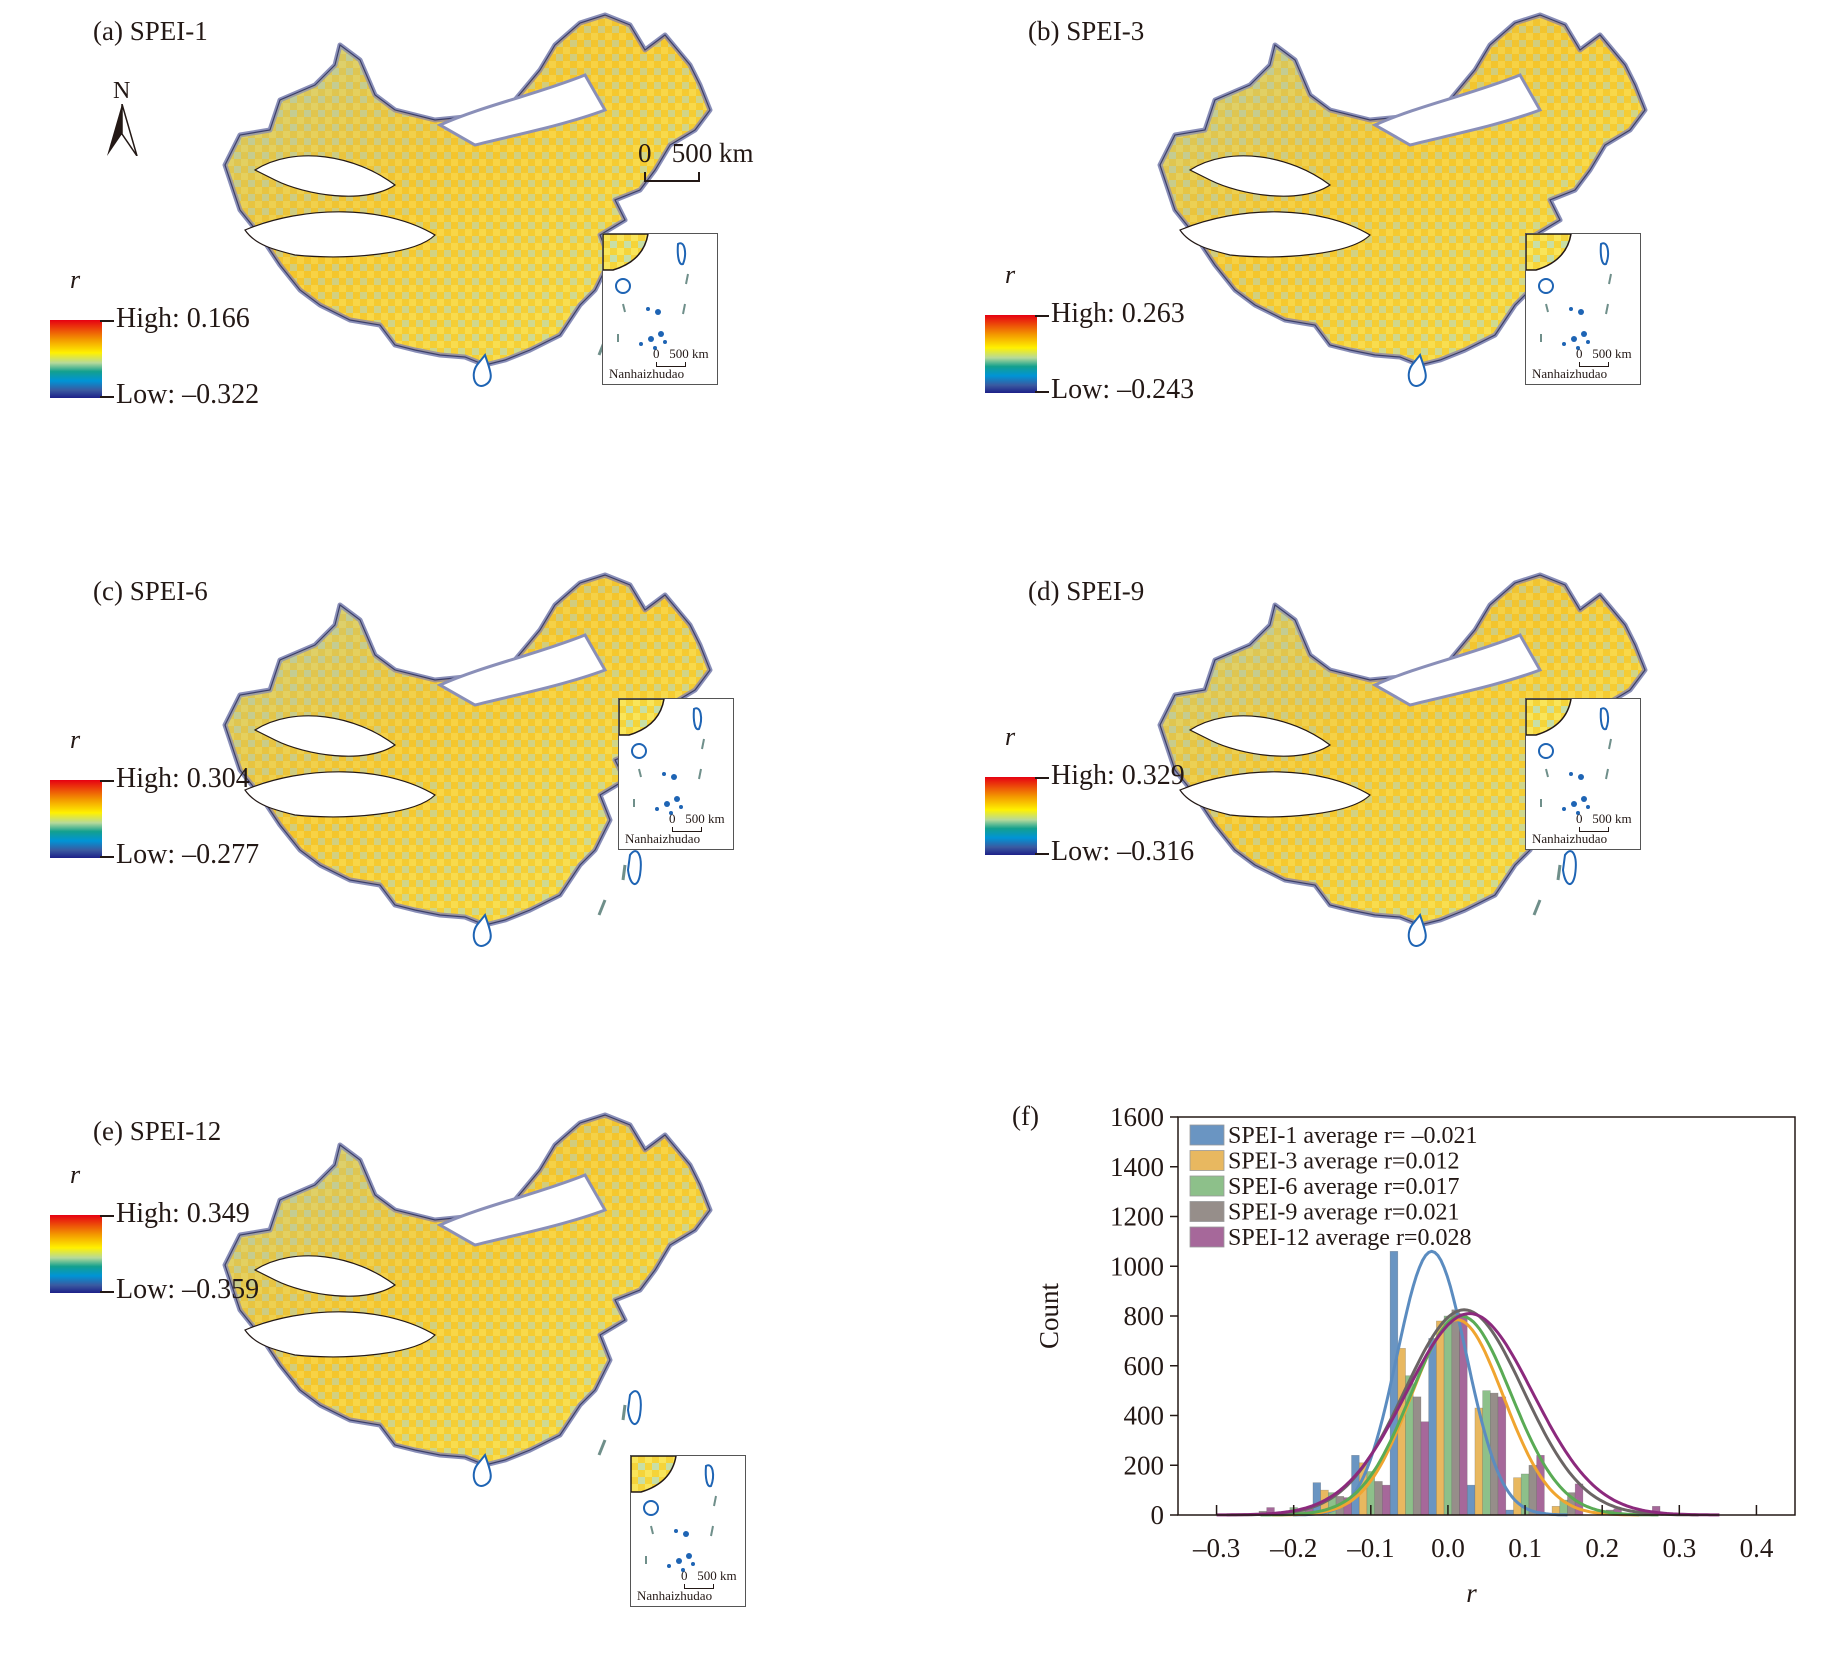 The width and height of the screenshot is (1840, 1675). Describe the element at coordinates (157, 1131) in the screenshot. I see `map-title: (e) SPEI-12` at that location.